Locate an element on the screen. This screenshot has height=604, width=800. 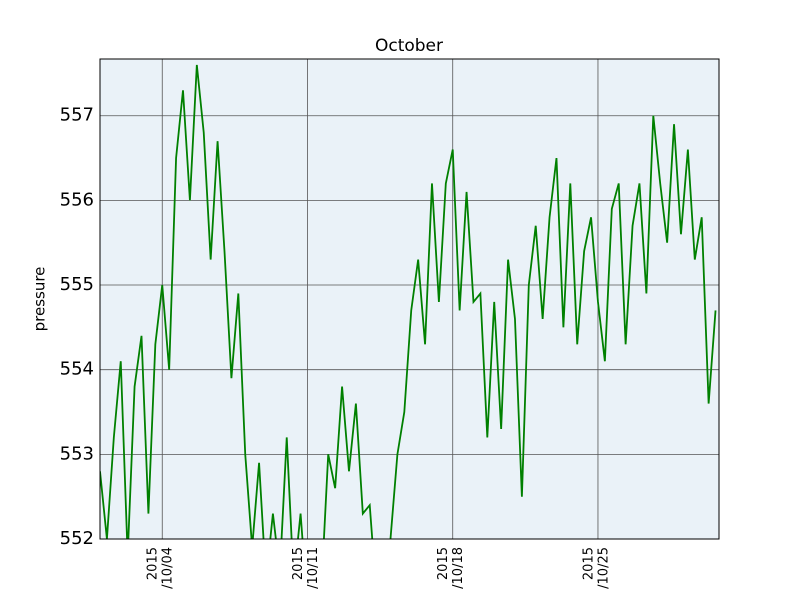
x-tick-label: 2015/10/18 is located at coordinates (451, 568).